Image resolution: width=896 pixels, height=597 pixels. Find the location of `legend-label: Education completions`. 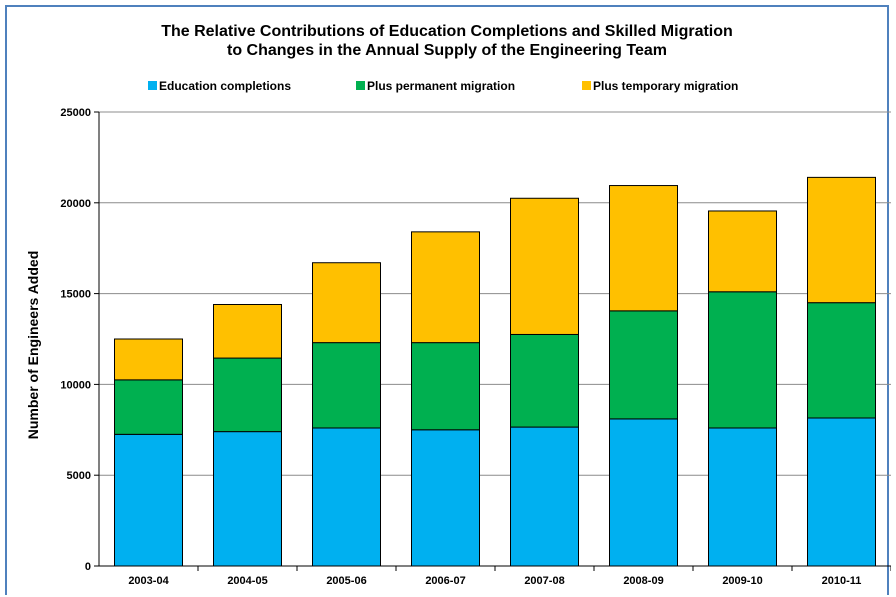

legend-label: Education completions is located at coordinates (225, 86).